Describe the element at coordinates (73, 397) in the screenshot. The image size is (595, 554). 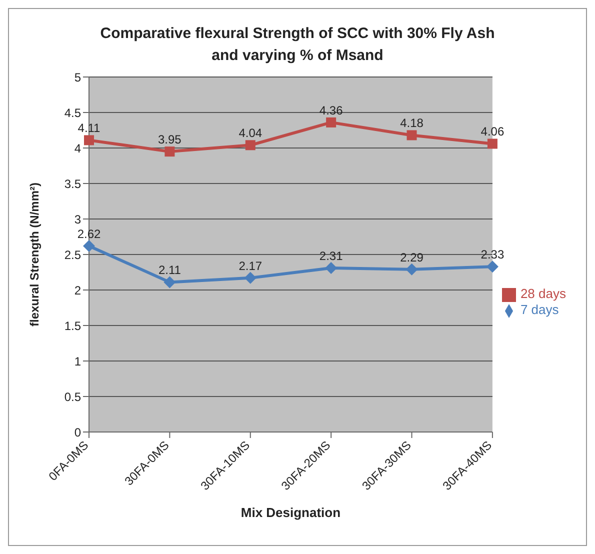
I see `y-tick-label: 0.5` at that location.